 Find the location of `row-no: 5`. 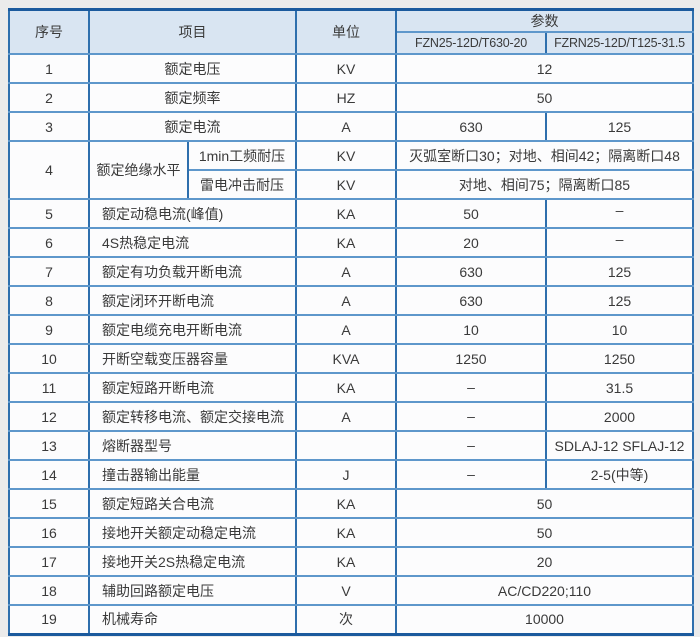

row-no: 5 is located at coordinates (49, 213).